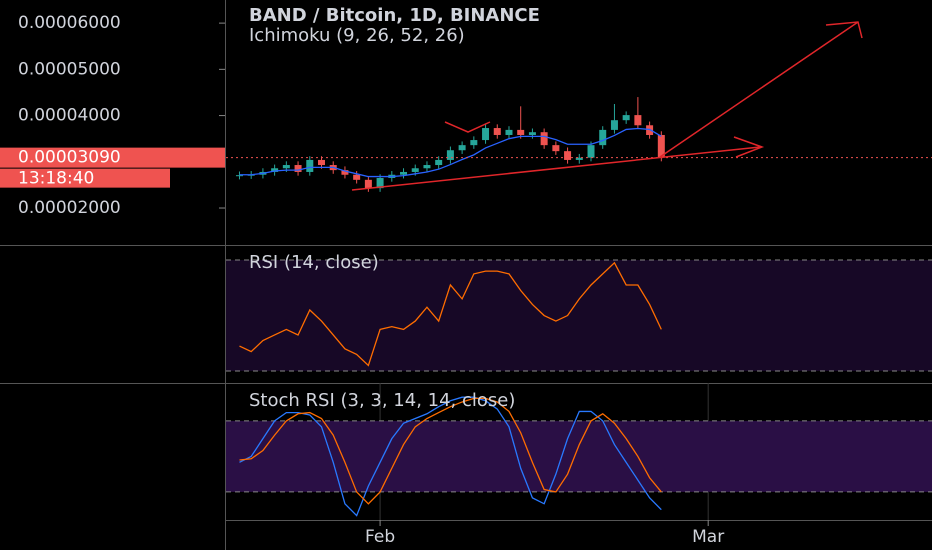  I want to click on last-price-label: 0.00003090, so click(69, 158).